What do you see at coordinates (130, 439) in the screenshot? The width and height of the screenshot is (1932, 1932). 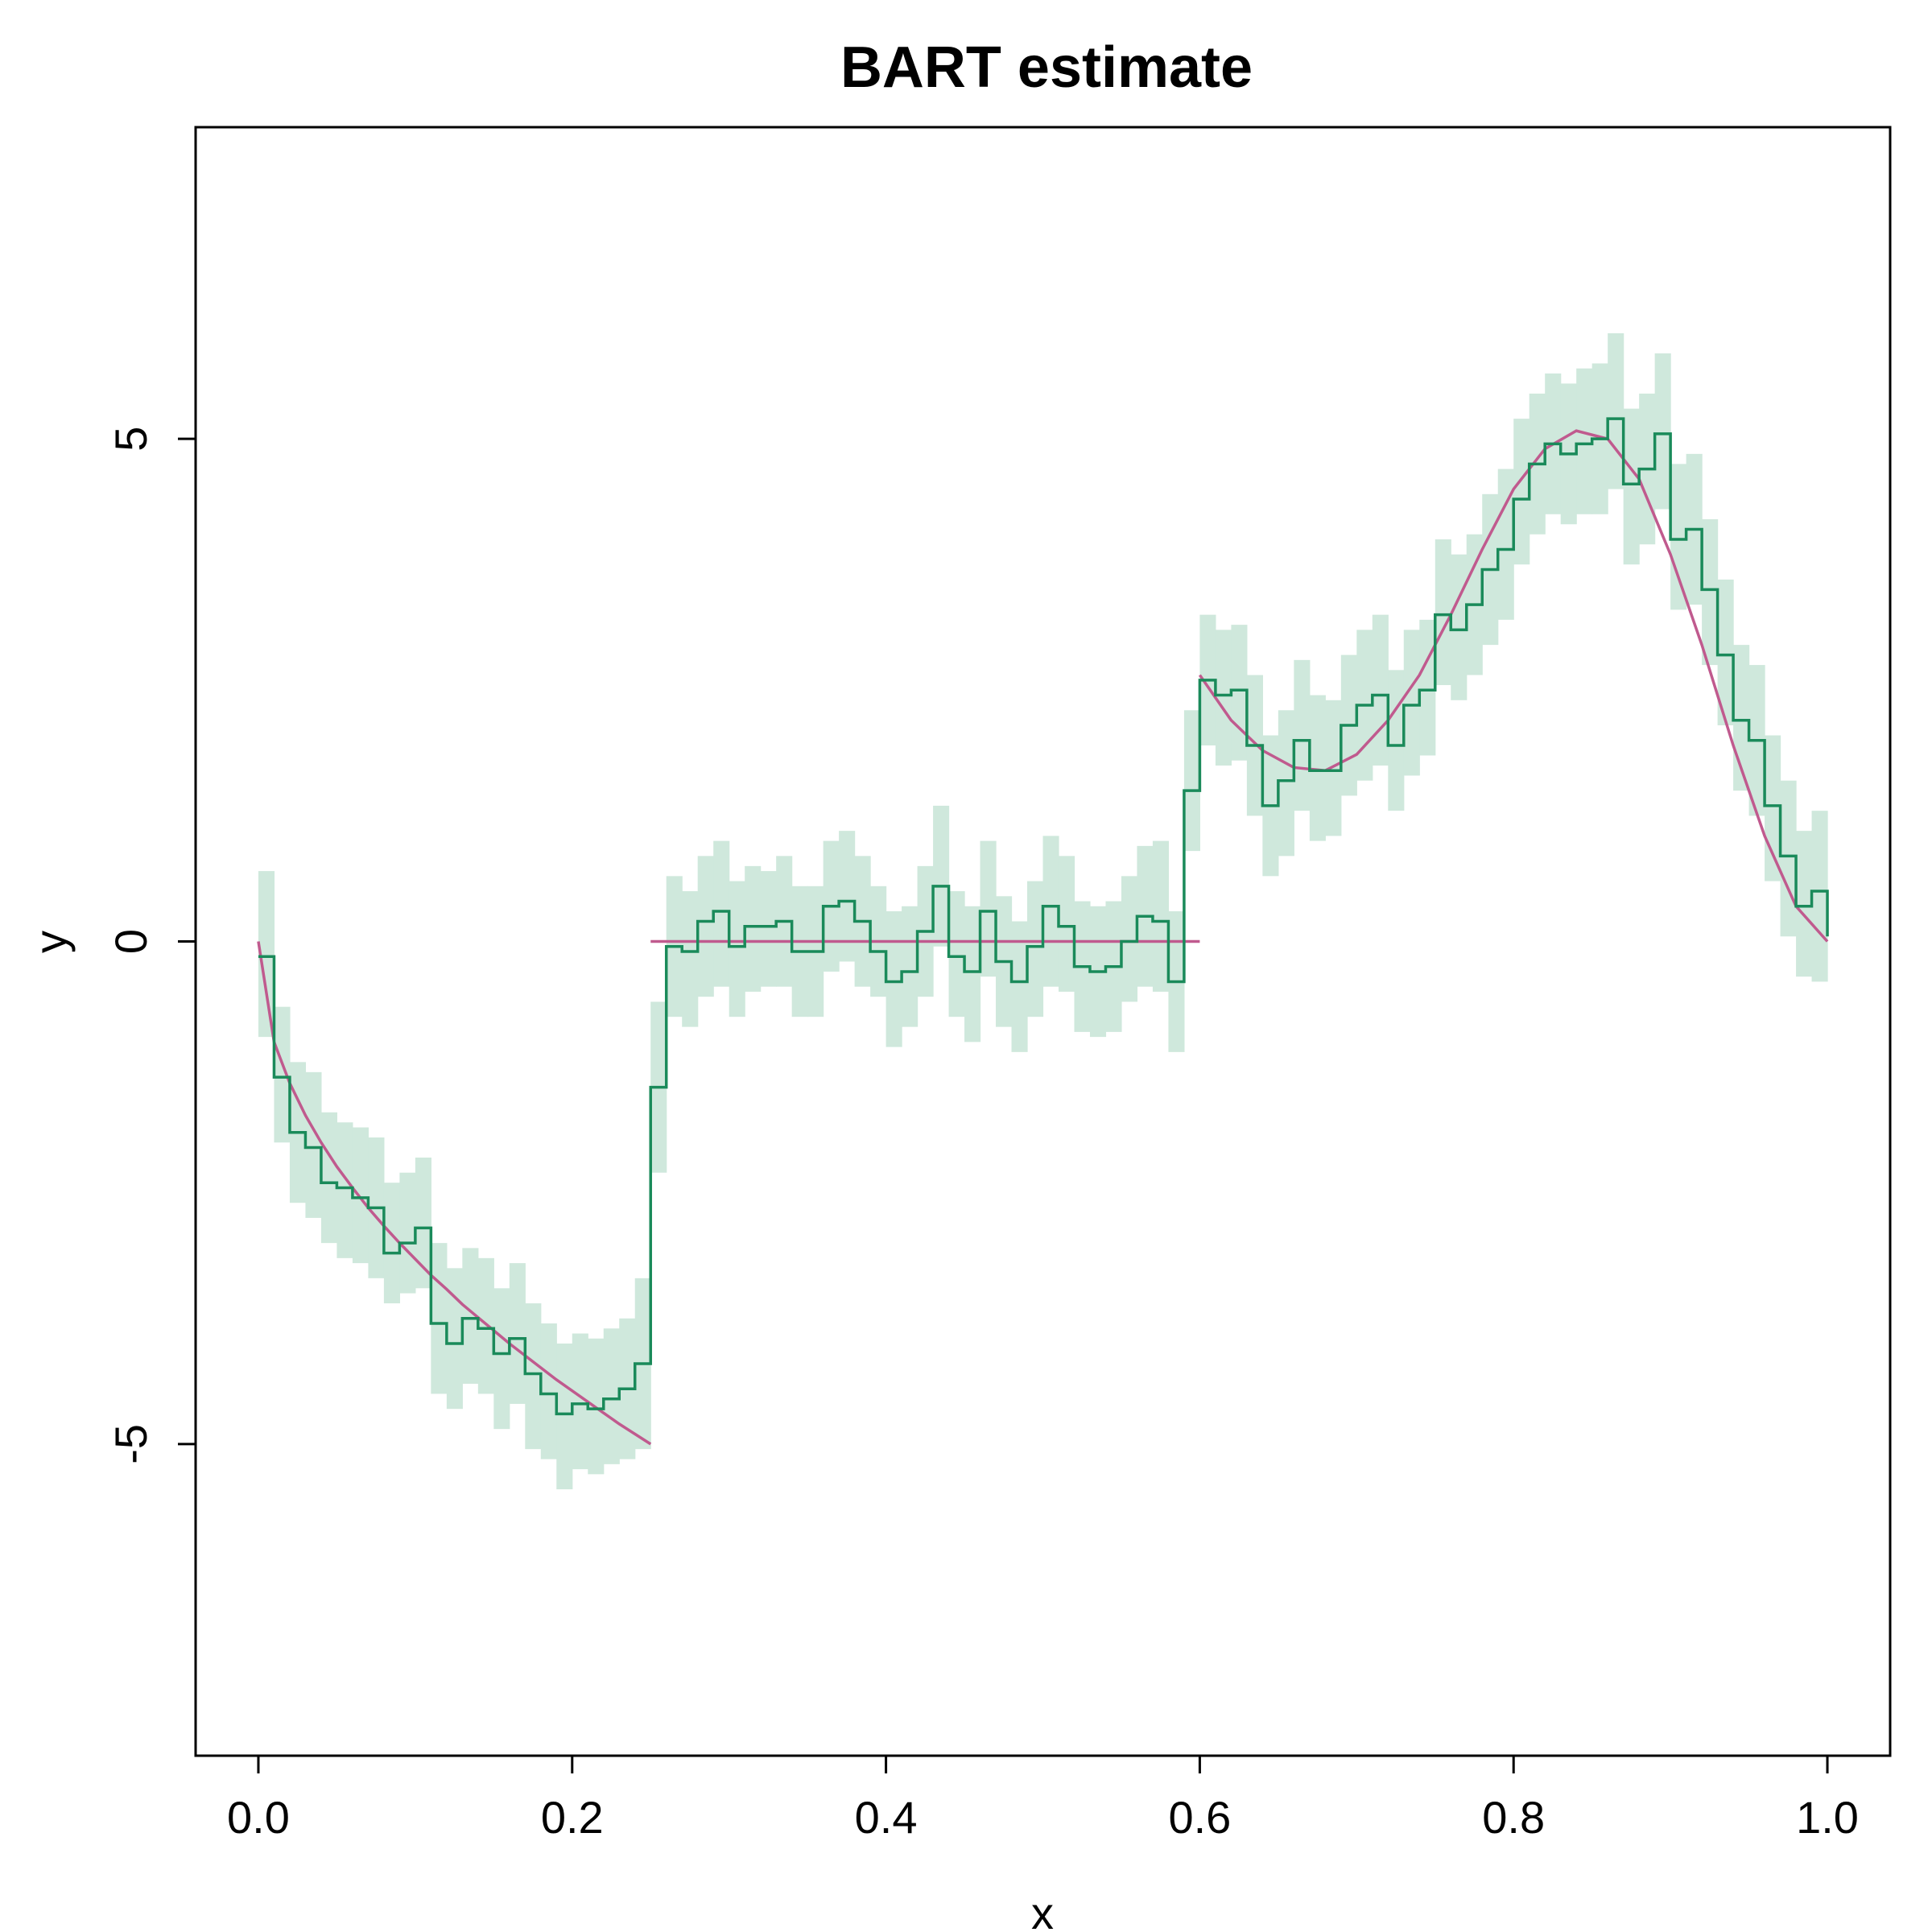 I see `y-tick-label: 5` at bounding box center [130, 439].